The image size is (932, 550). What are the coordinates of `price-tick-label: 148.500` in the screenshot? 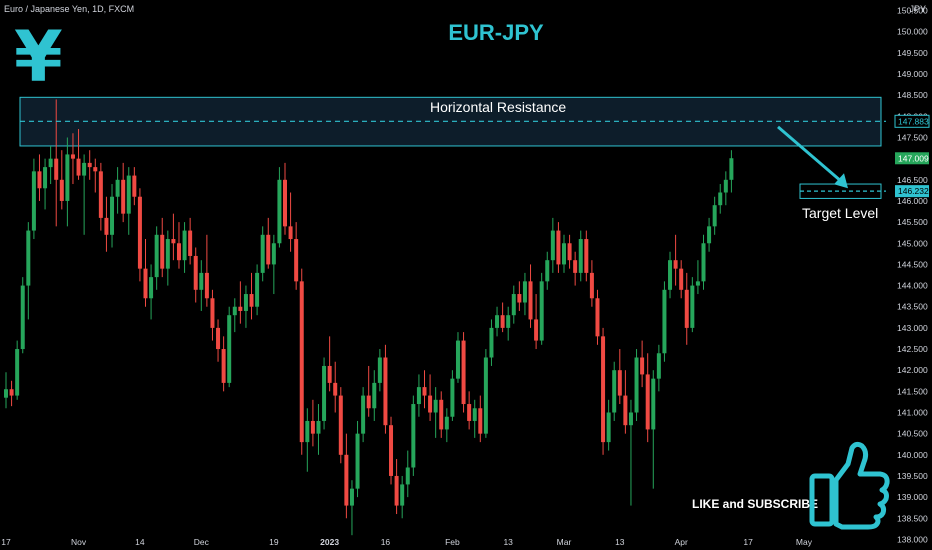 It's located at (912, 95).